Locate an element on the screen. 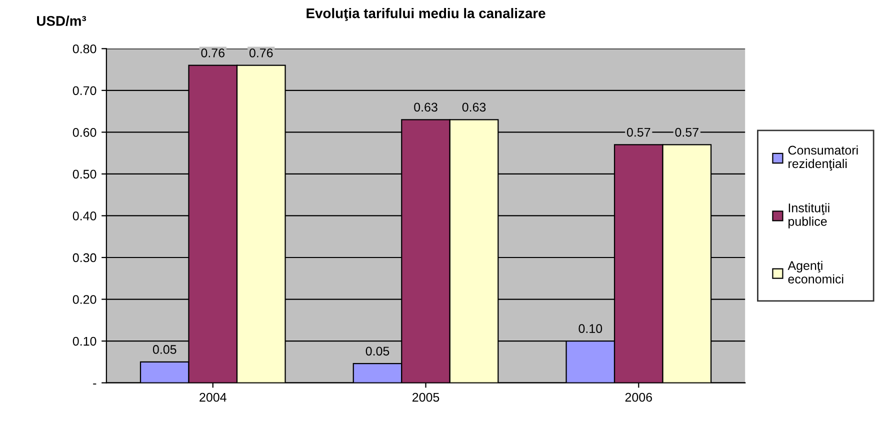  data-label: 0.10 is located at coordinates (590, 329).